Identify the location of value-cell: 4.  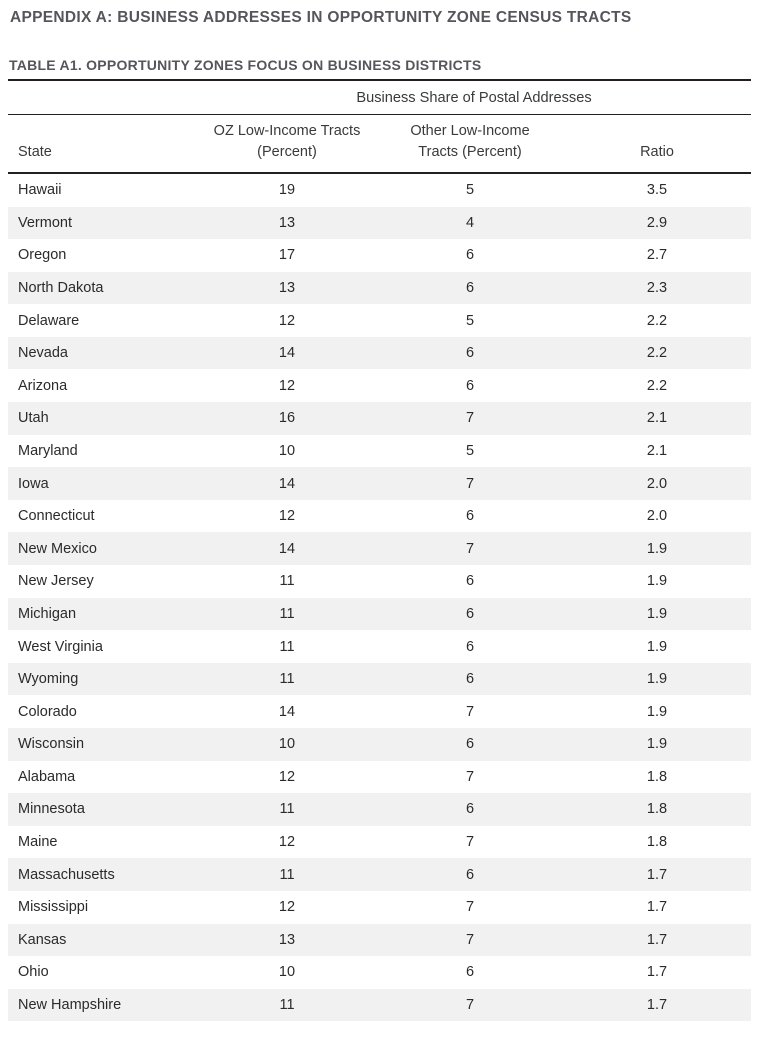
(470, 222).